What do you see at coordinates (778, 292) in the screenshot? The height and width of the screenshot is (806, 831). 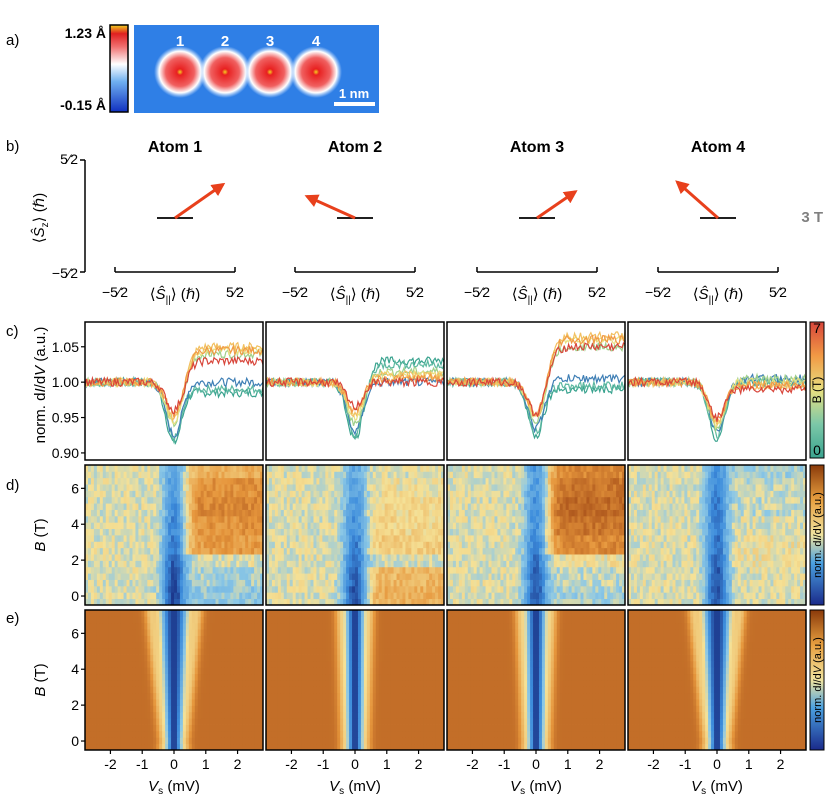 I see `spar-right-label: 5⁄2` at bounding box center [778, 292].